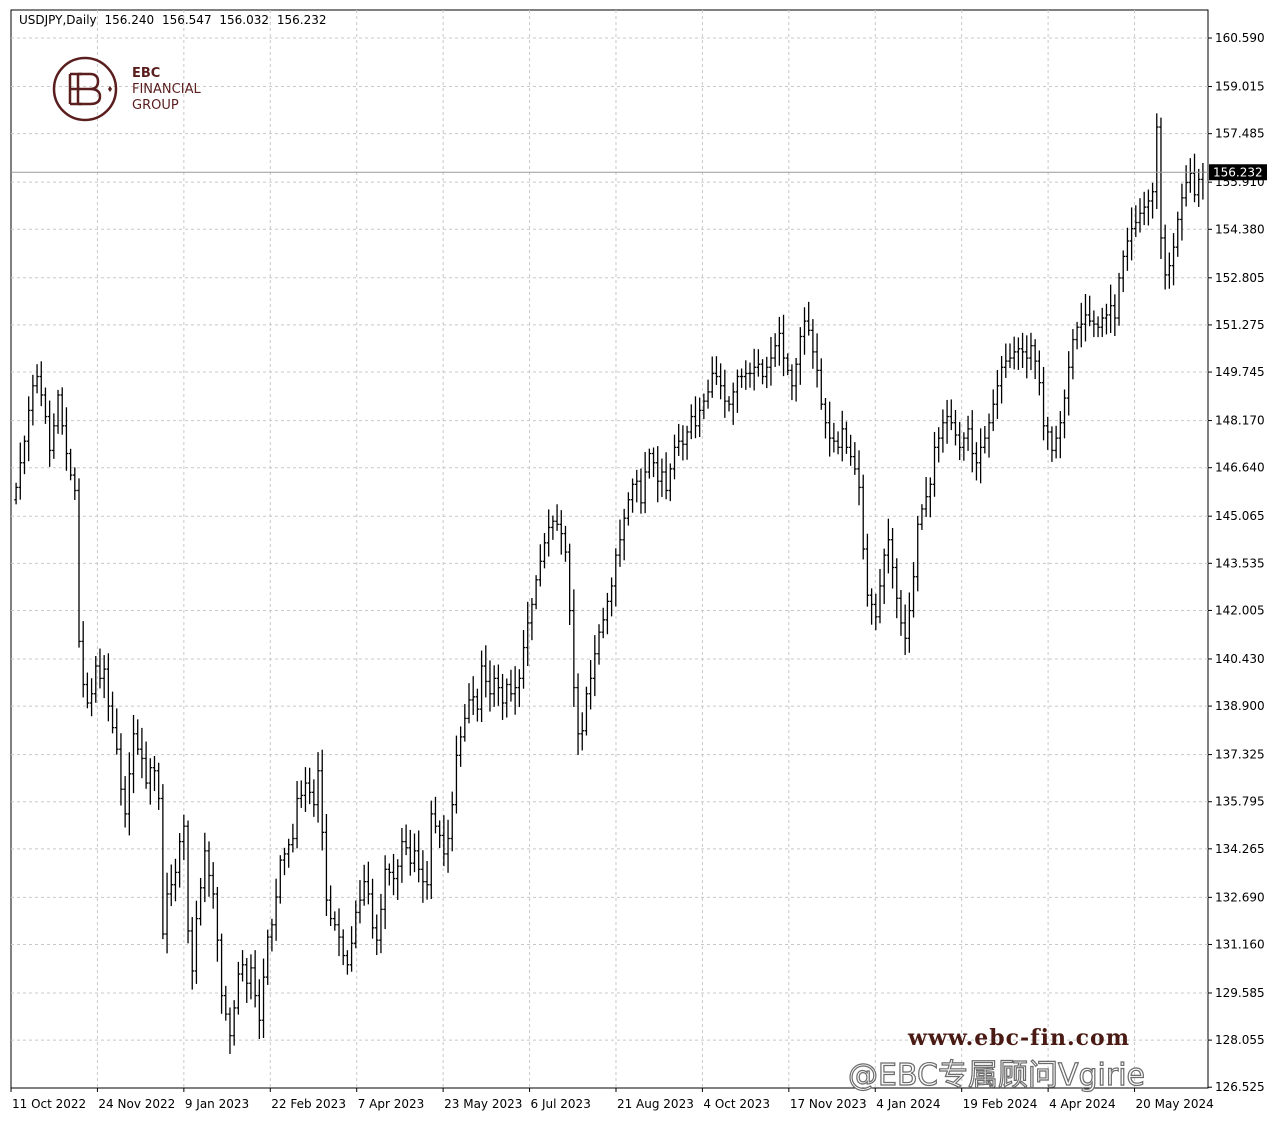 The width and height of the screenshot is (1280, 1130). What do you see at coordinates (244, 20) in the screenshot?
I see `low-price: 156.032` at bounding box center [244, 20].